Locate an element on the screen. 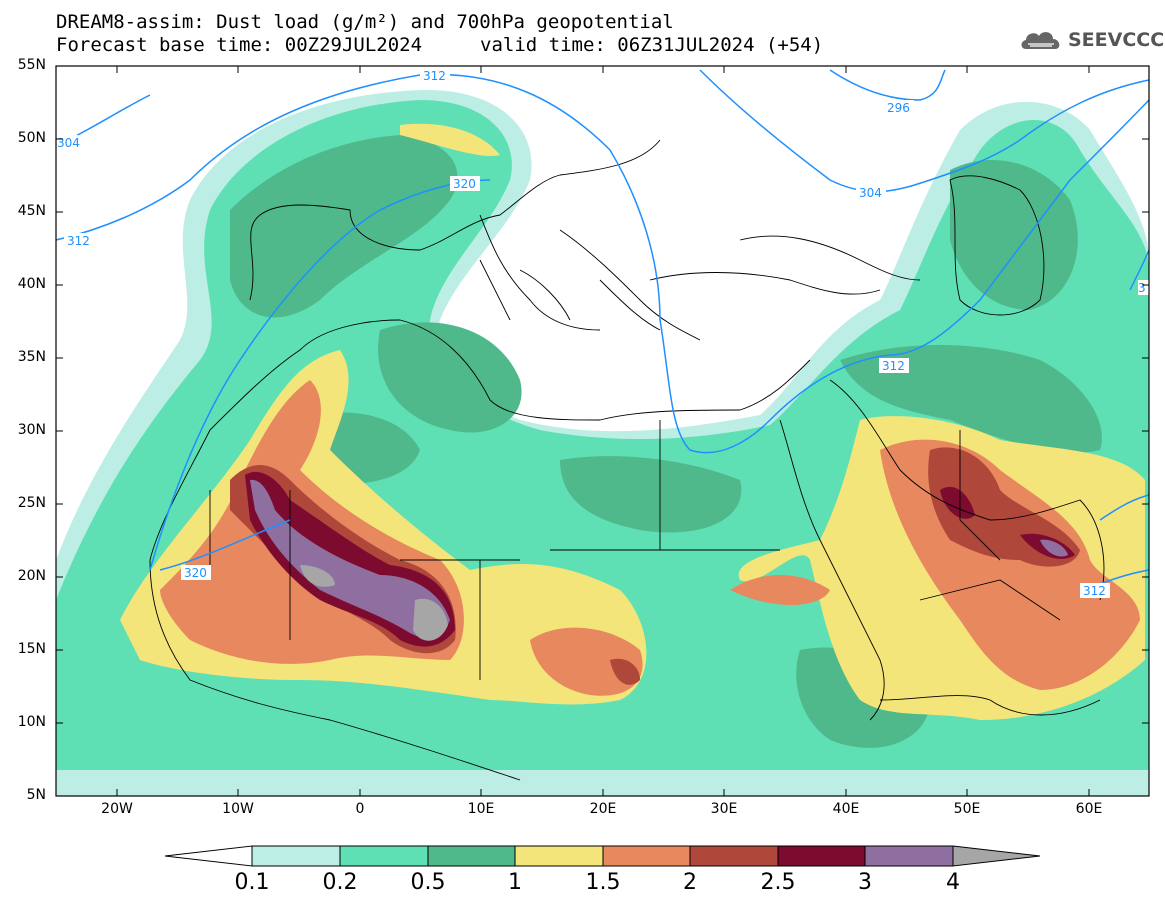 The height and width of the screenshot is (907, 1165). contour-label: 3 is located at coordinates (1143, 287).